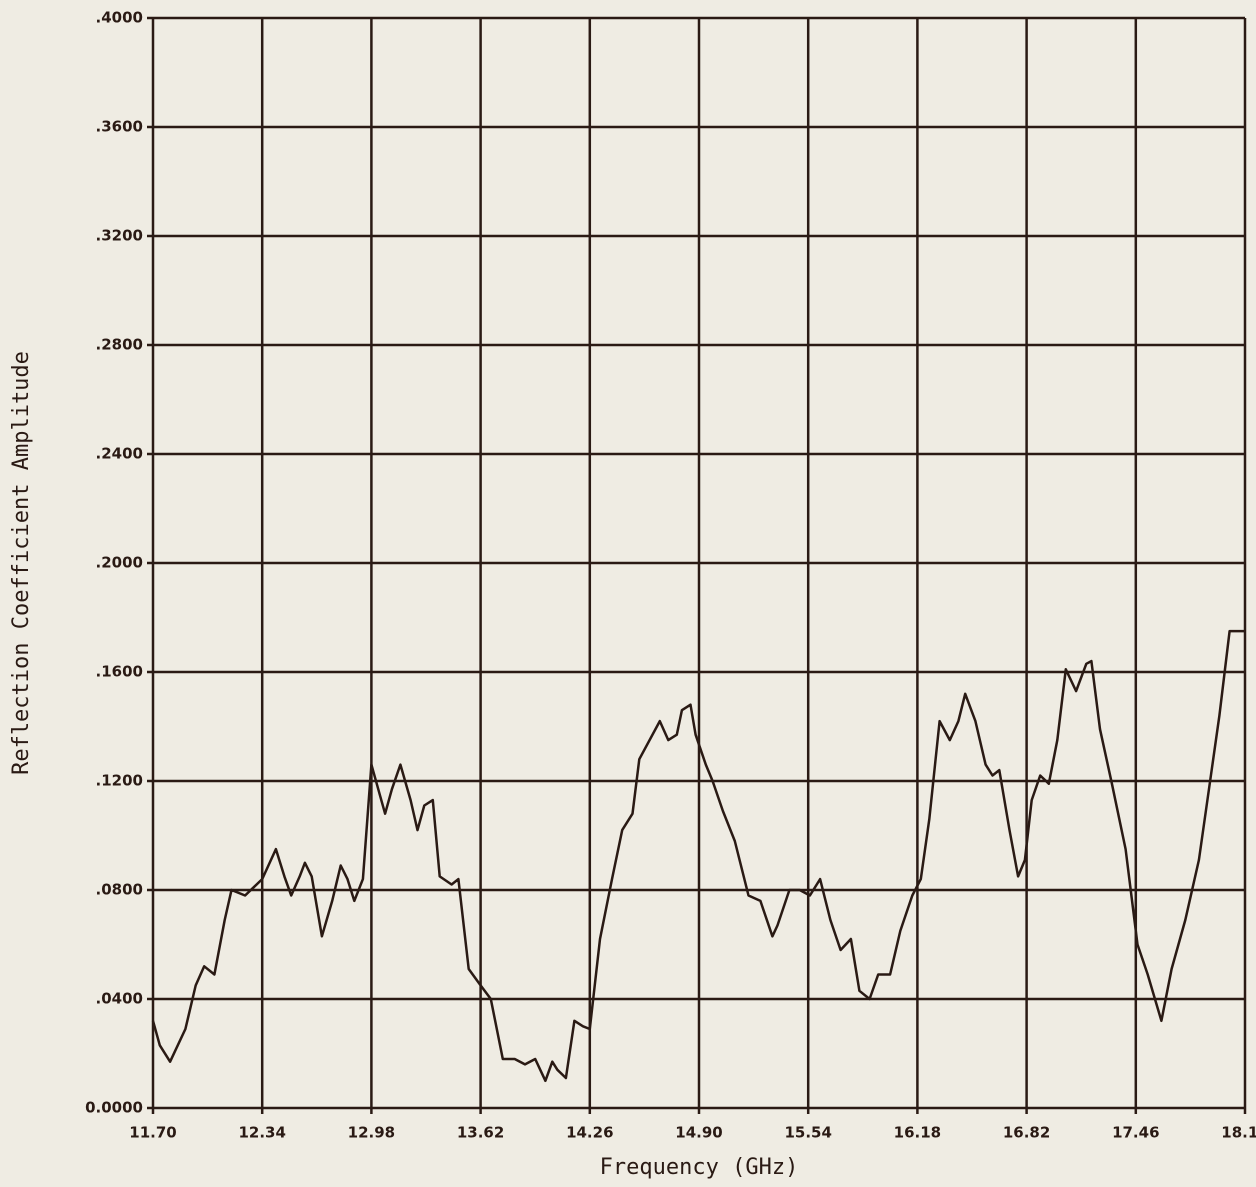 Image resolution: width=1256 pixels, height=1187 pixels. What do you see at coordinates (152, 1133) in the screenshot?
I see `x-tick-label: 11.70` at bounding box center [152, 1133].